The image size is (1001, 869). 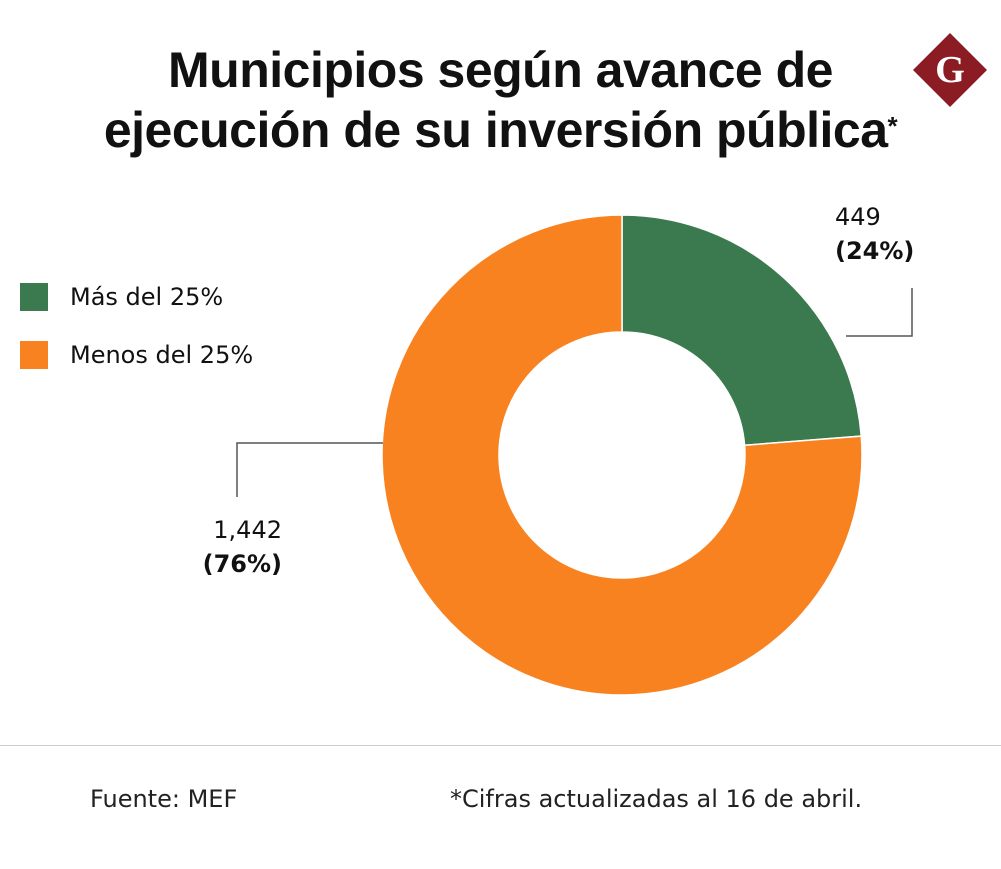 I want to click on legend-item-menos: Menos del 25%, so click(x=136, y=355).